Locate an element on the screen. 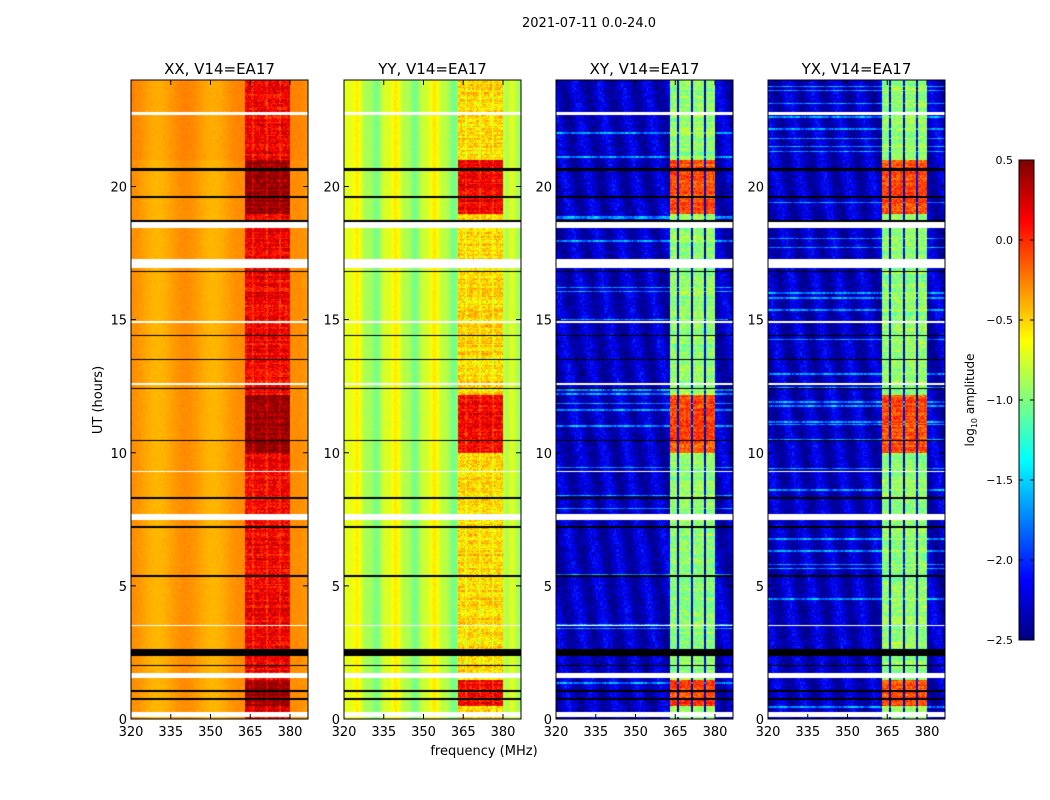 This screenshot has width=1050, height=800. colorbar-tick-label: −1.5 is located at coordinates (999, 480).